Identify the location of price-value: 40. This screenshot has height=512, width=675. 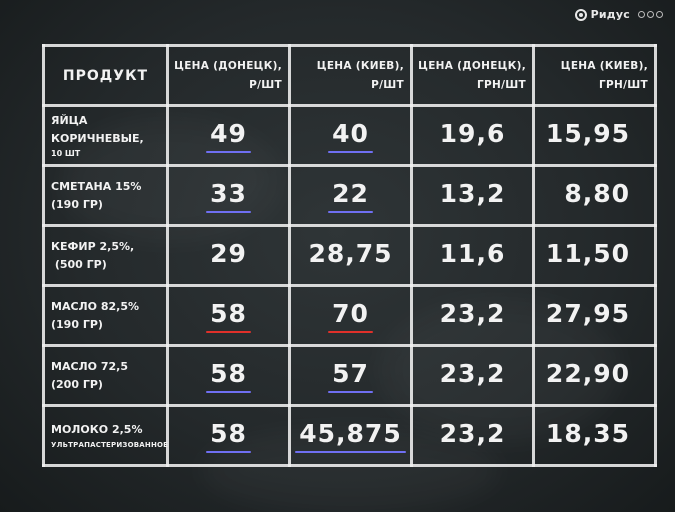
(350, 136).